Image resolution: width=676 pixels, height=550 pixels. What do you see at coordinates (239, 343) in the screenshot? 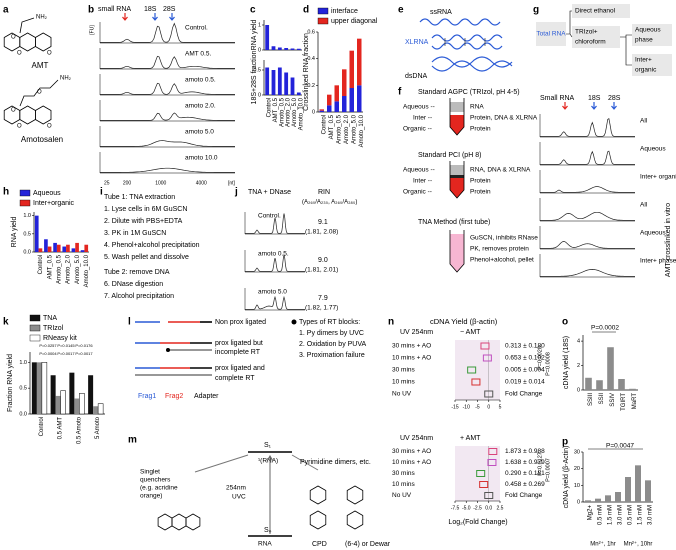
I see `label: prox ligated but` at bounding box center [239, 343].